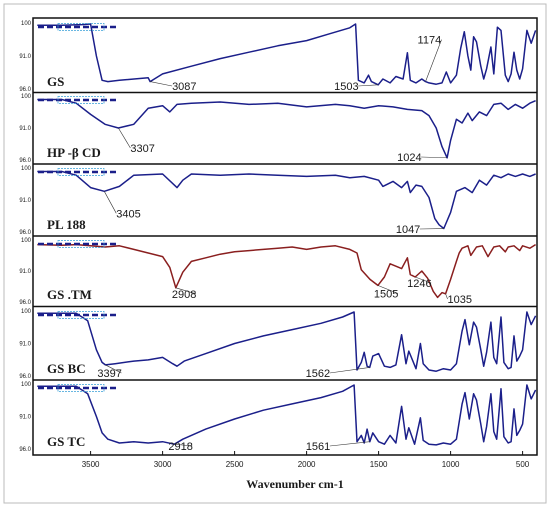 This screenshot has width=550, height=512. I want to click on peak-annotation: 1246, so click(419, 284).